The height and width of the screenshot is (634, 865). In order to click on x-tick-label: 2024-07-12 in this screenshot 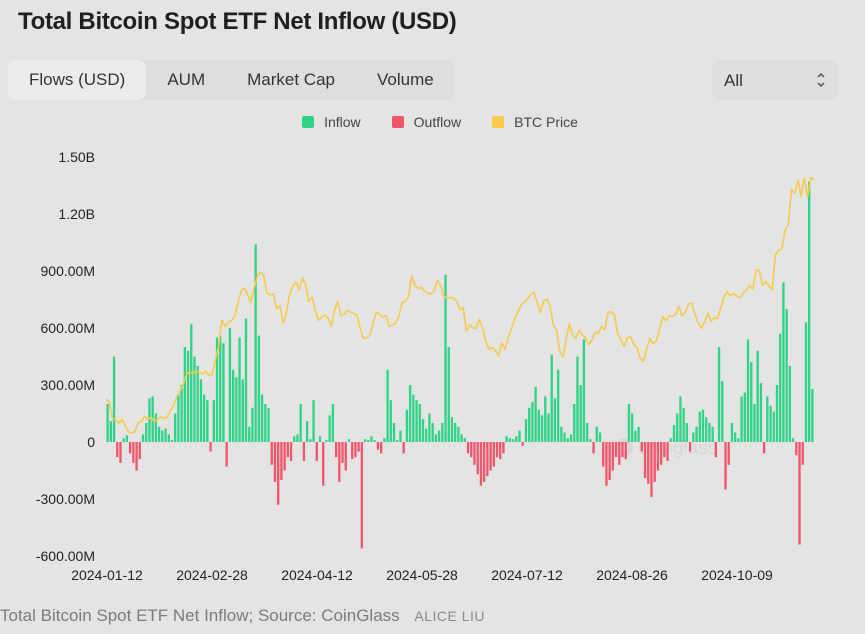, I will do `click(527, 575)`.